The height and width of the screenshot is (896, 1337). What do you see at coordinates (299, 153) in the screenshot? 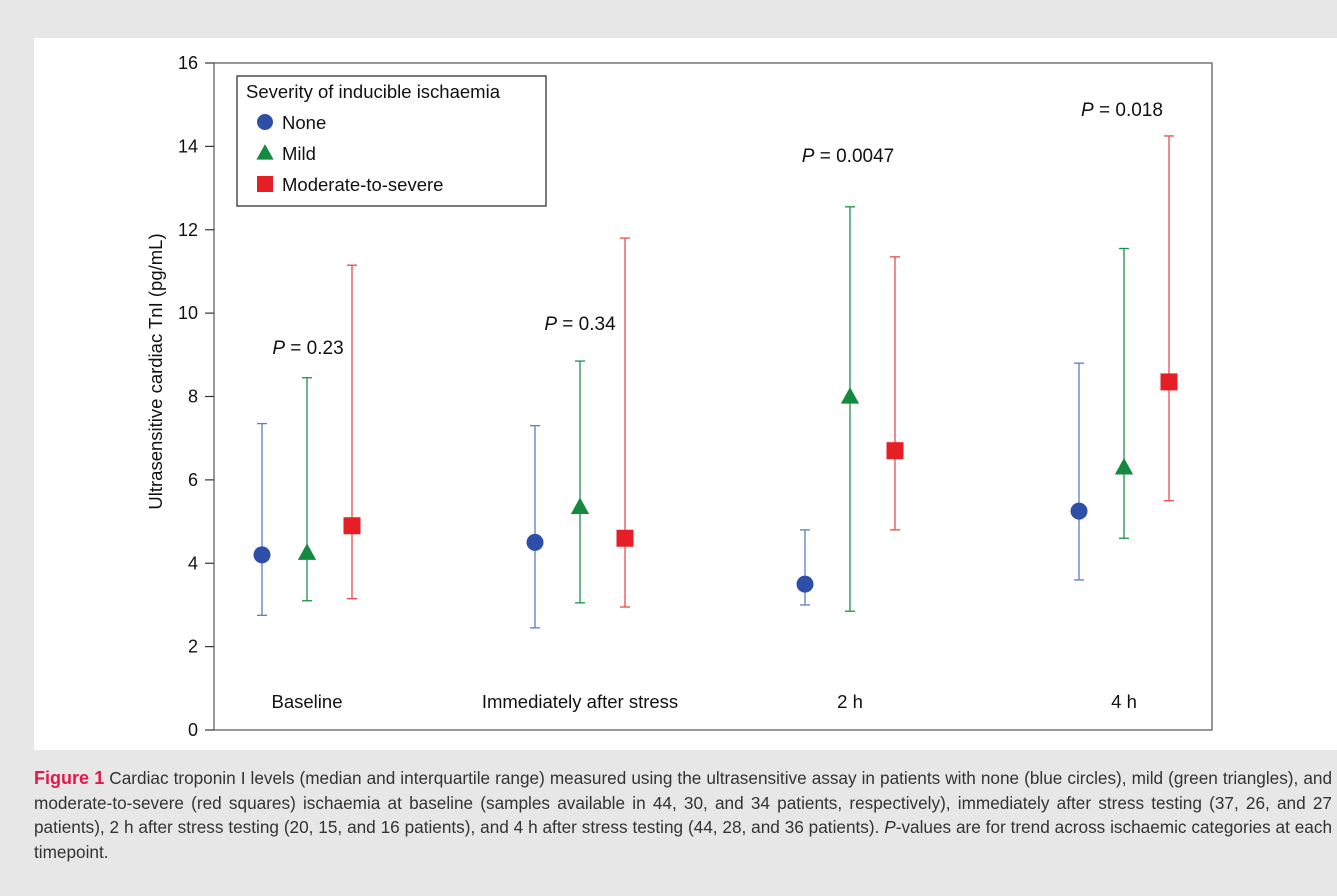
I see `legend-entry-label: Mild` at bounding box center [299, 153].